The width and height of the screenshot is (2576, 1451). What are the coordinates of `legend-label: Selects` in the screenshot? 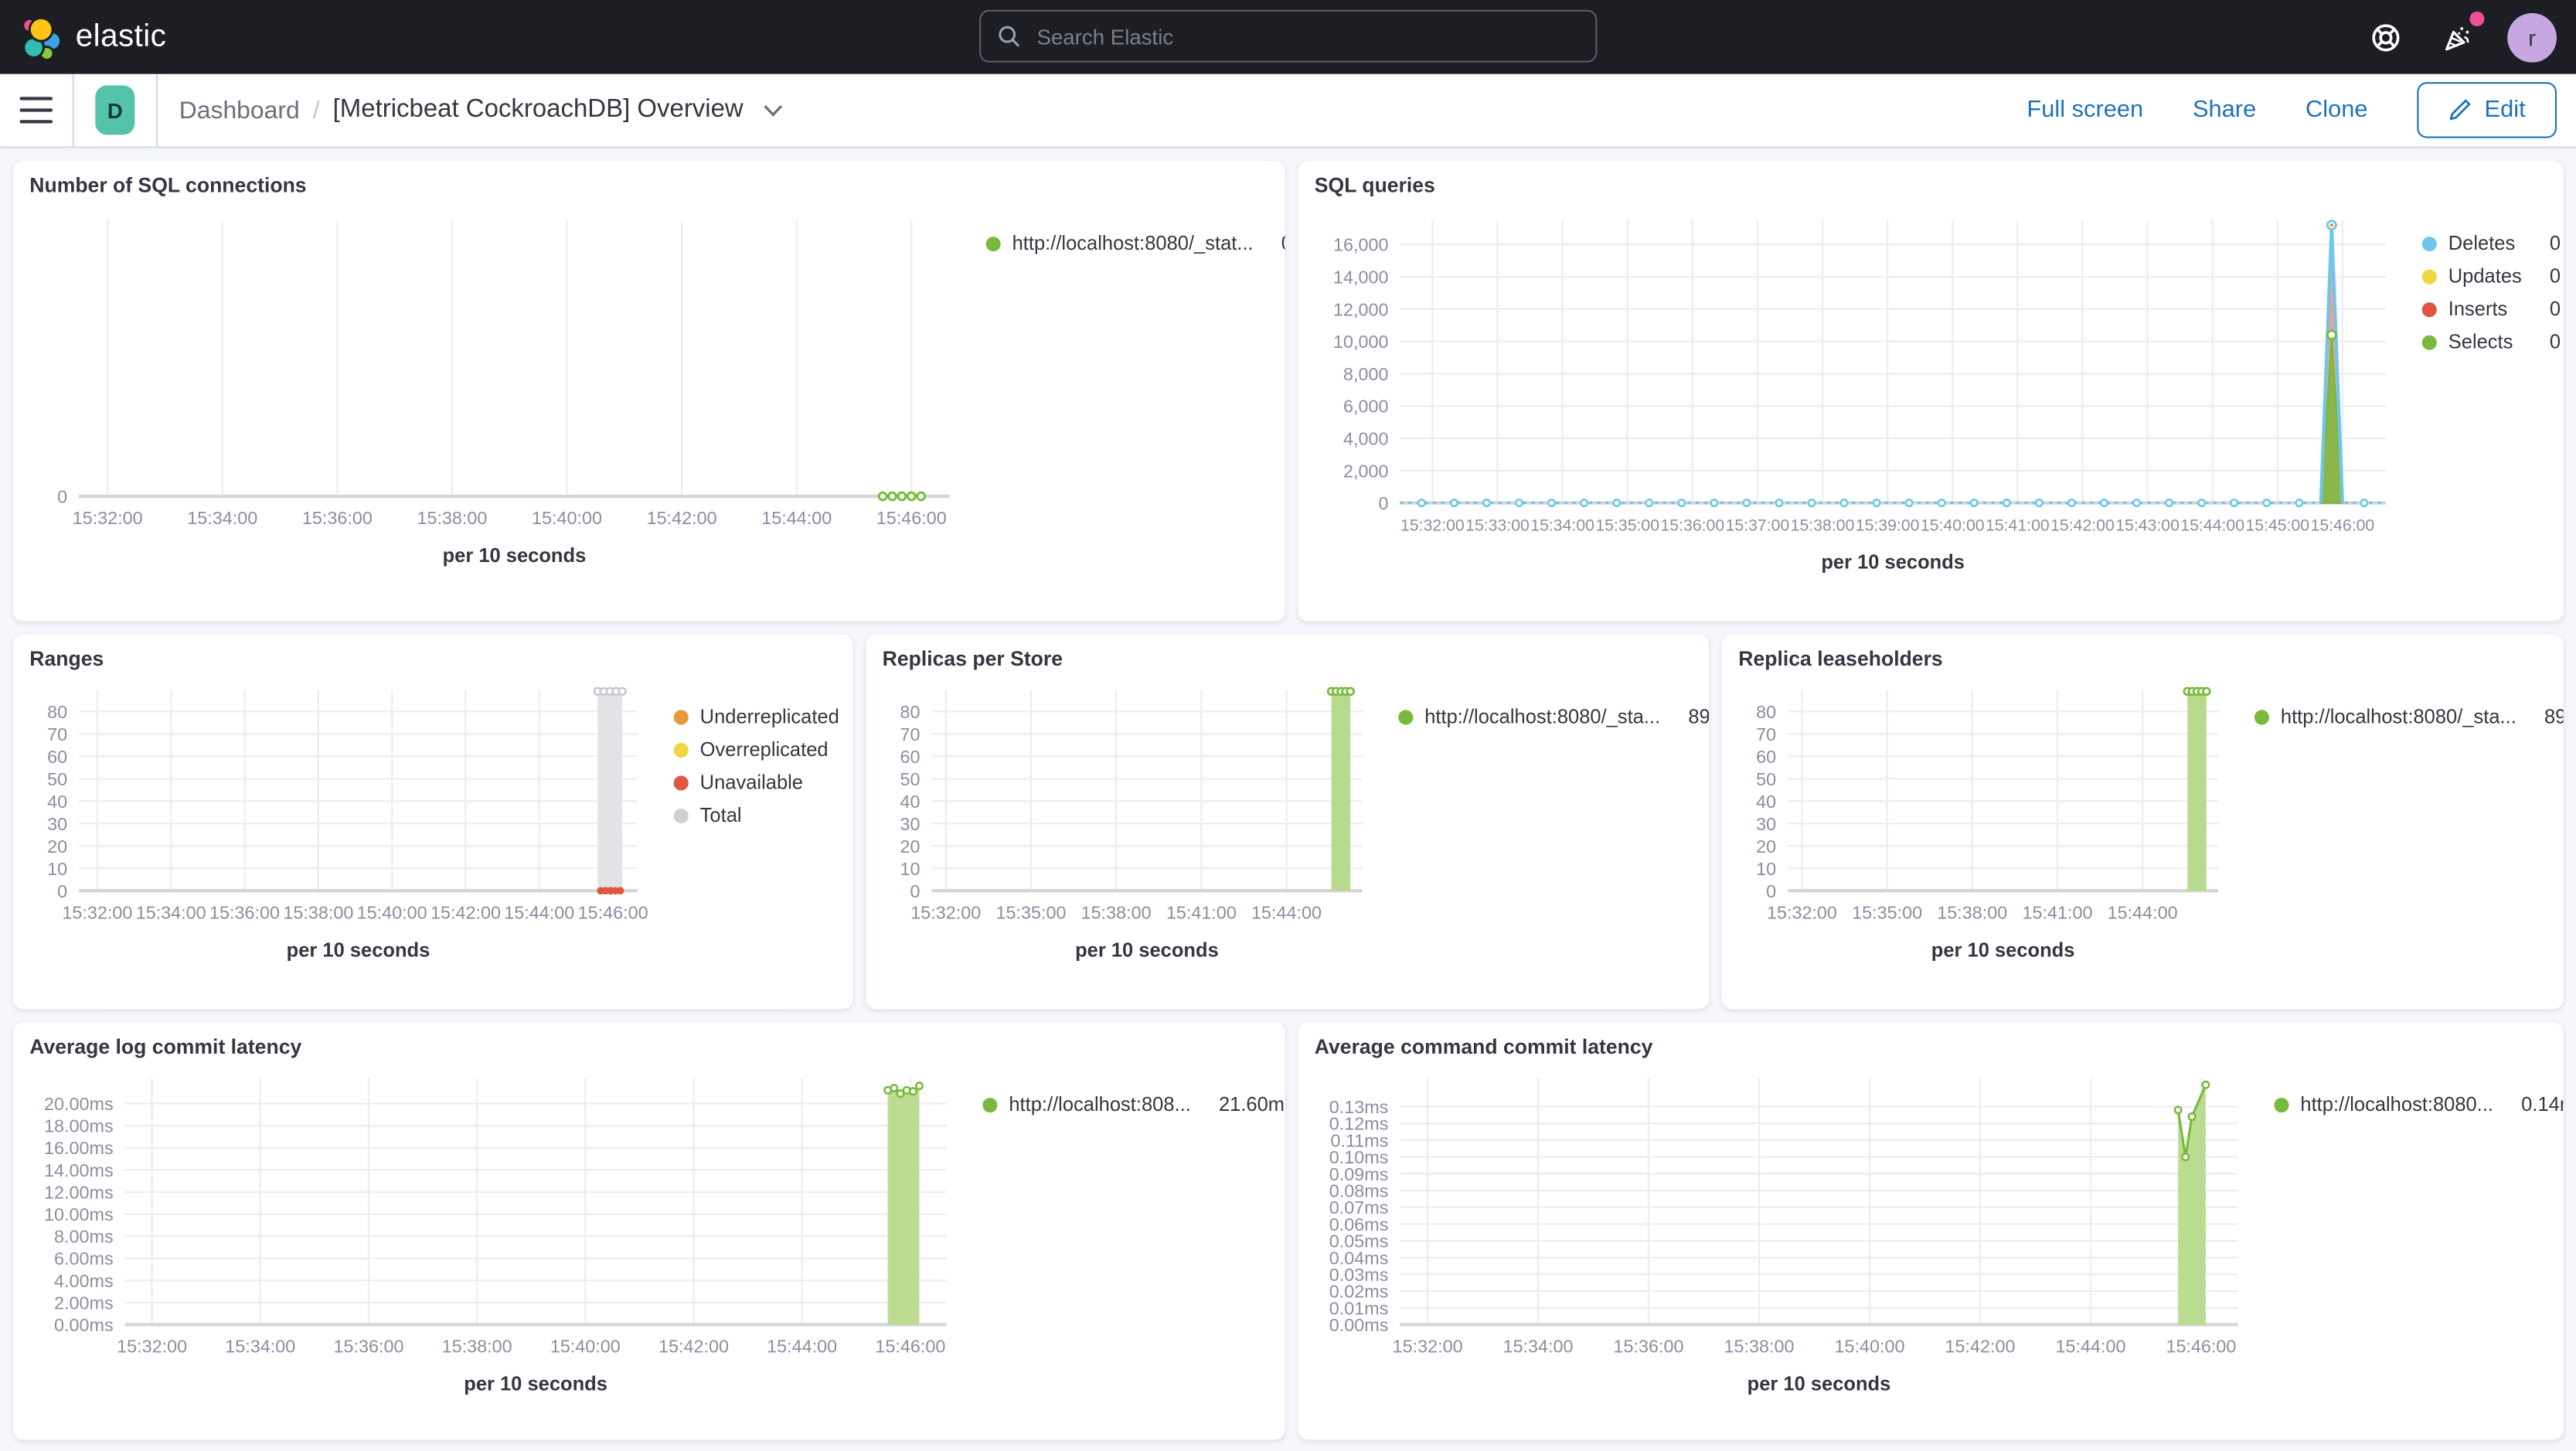 It's located at (2480, 342).